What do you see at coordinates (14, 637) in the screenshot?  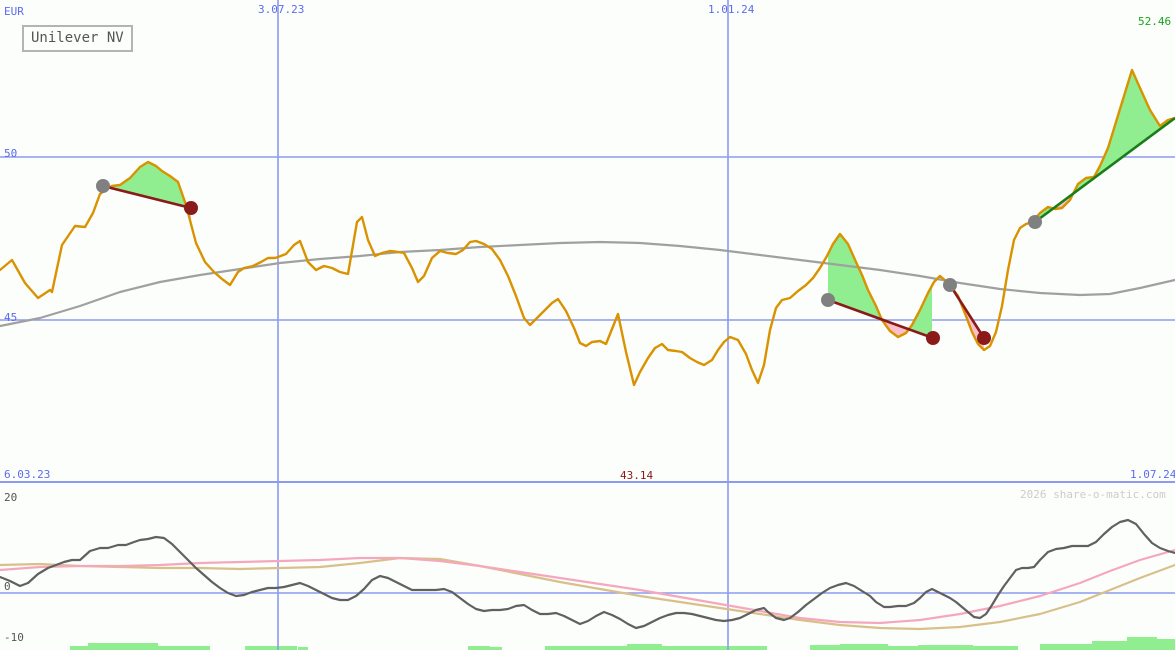 I see `indicator-tick-neg10: -10` at bounding box center [14, 637].